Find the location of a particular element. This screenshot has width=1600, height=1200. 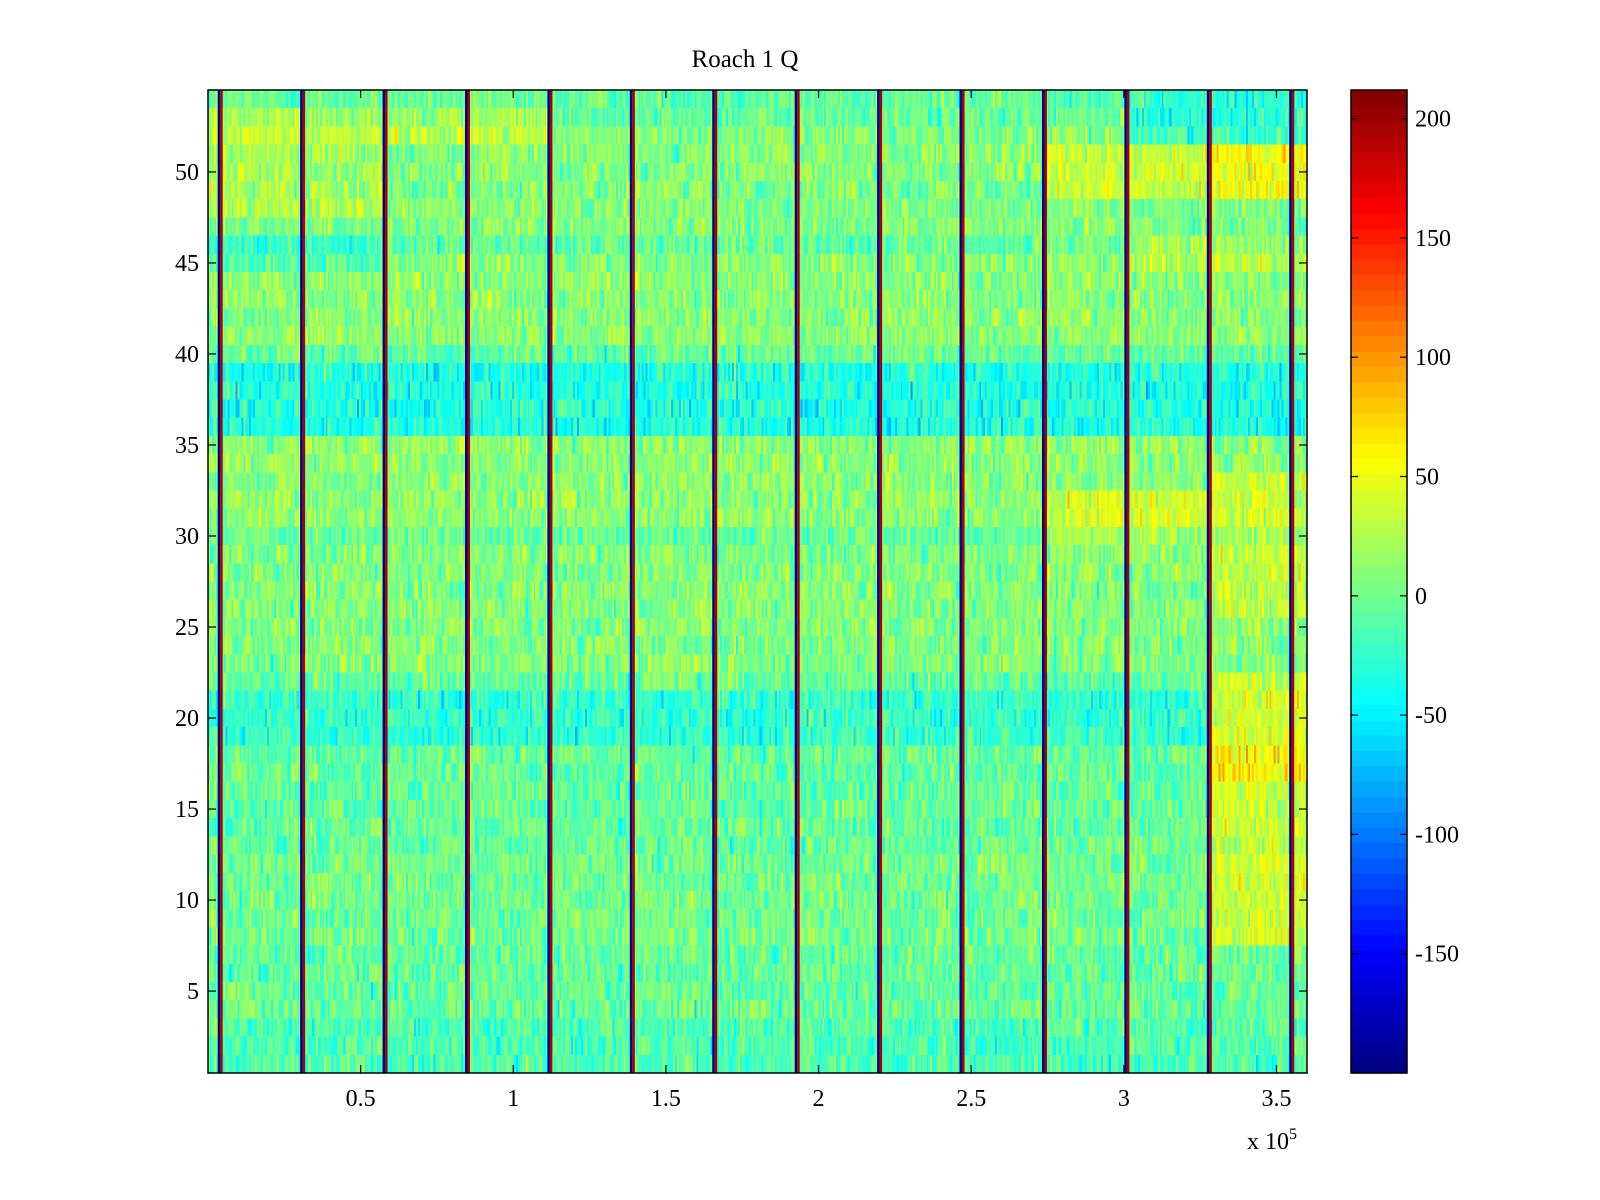

y-tick-label: 15 is located at coordinates (187, 810).